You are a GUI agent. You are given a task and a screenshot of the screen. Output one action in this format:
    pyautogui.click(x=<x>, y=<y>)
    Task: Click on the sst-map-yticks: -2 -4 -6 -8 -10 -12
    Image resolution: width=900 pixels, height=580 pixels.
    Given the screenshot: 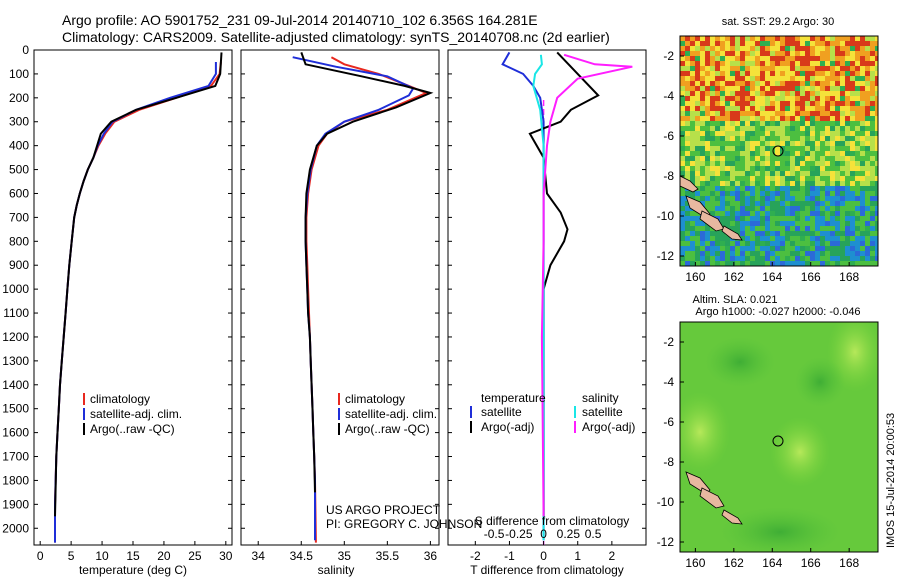 What is the action you would take?
    pyautogui.click(x=670, y=156)
    